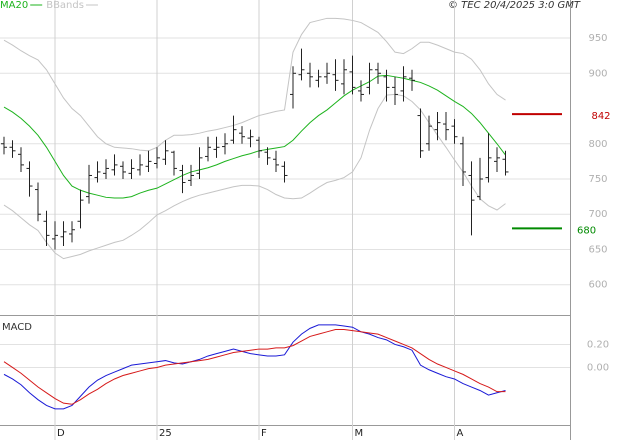 The height and width of the screenshot is (440, 627). Describe the element at coordinates (165, 433) in the screenshot. I see `x-tick-label: 25` at that location.